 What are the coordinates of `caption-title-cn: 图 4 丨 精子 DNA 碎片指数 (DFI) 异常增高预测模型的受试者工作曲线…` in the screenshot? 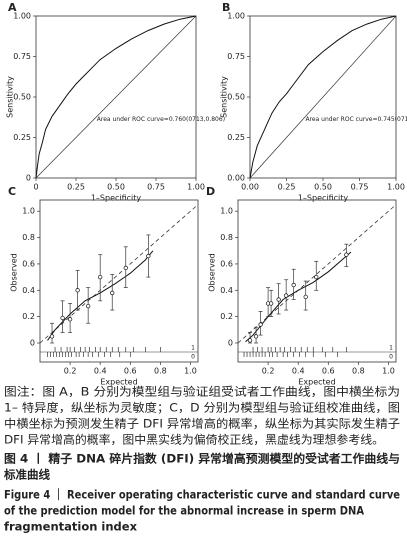 It's located at (202, 459).